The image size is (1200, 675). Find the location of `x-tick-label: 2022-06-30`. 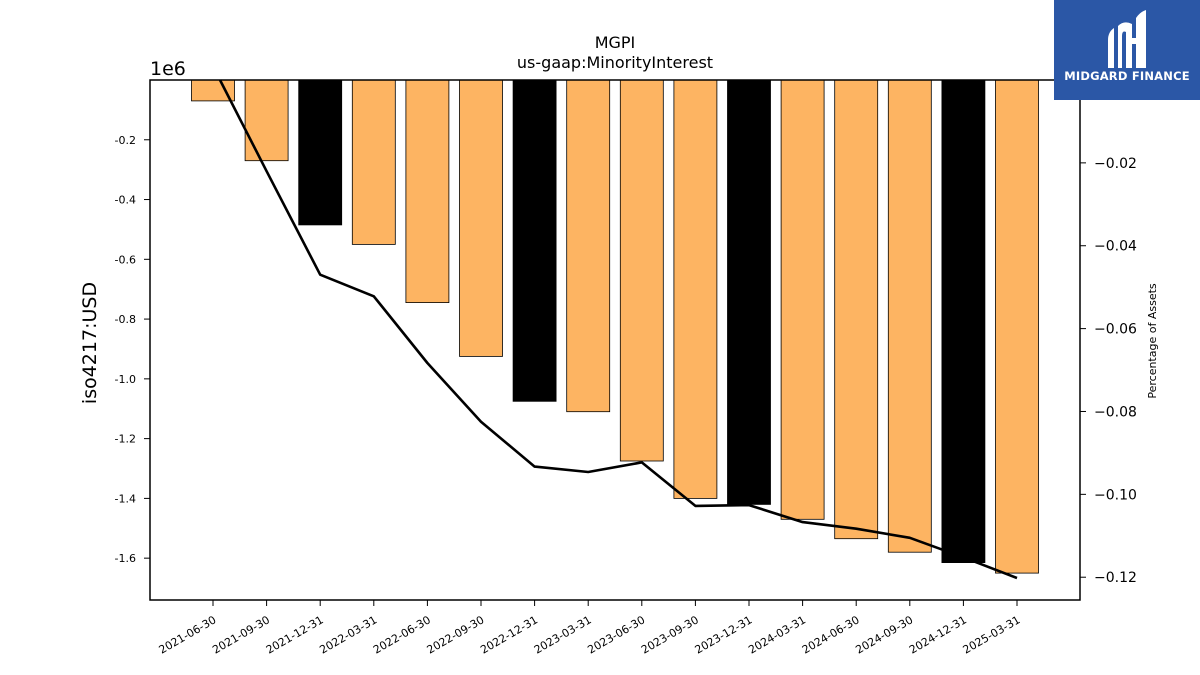

x-tick-label: 2022-06-30 is located at coordinates (402, 634).